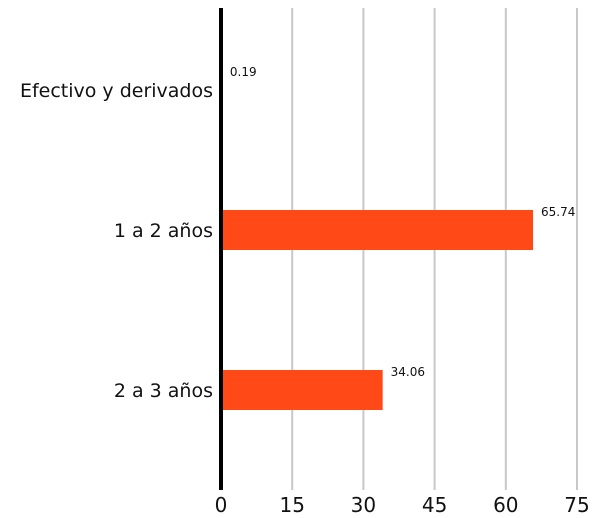 This screenshot has height=518, width=606. I want to click on data-label-0: 0.19, so click(243, 72).